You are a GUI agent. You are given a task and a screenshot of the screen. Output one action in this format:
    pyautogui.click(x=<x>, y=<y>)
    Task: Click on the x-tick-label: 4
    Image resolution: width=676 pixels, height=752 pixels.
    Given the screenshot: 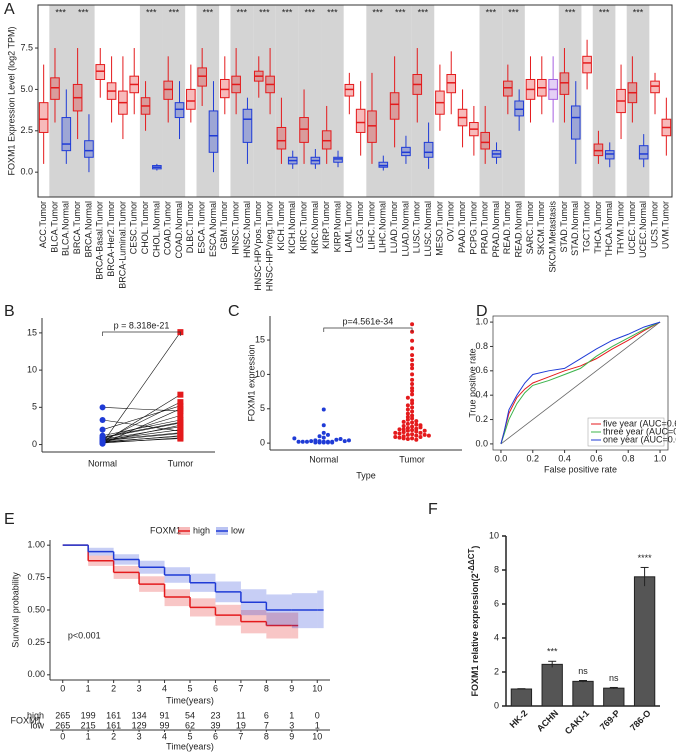 What is the action you would take?
    pyautogui.click(x=164, y=688)
    